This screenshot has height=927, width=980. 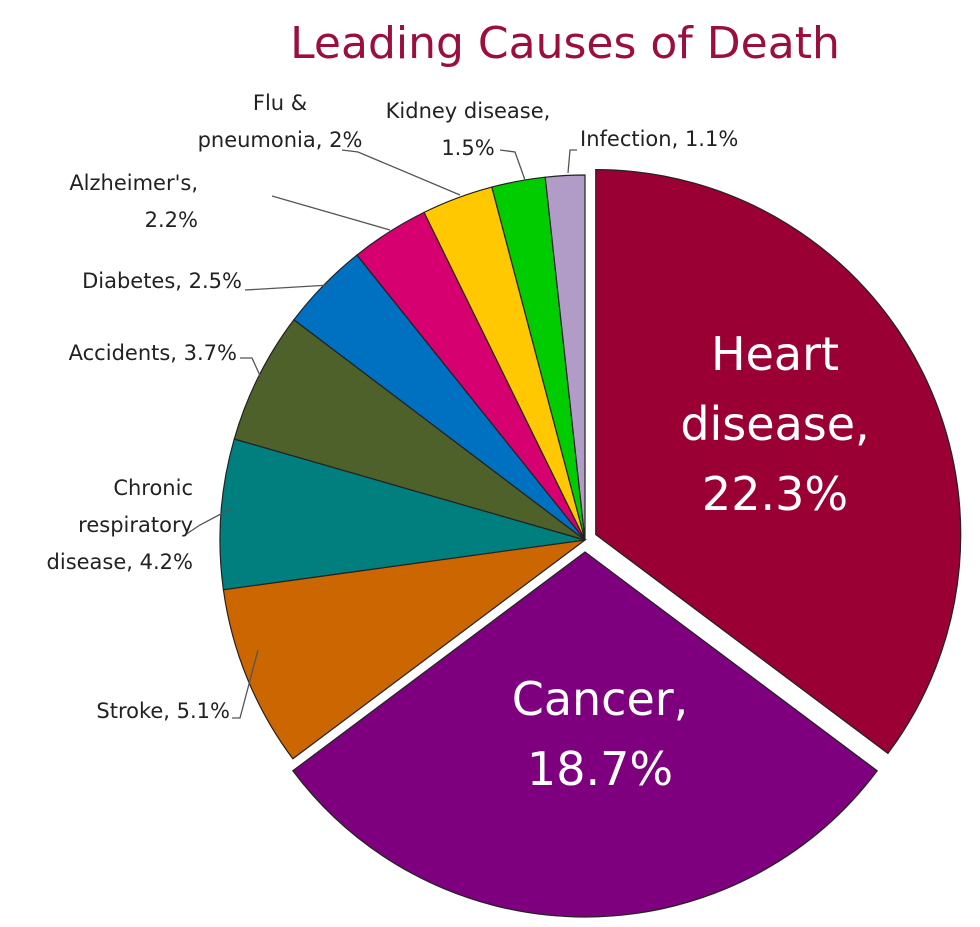 I want to click on slice-label: Chronic respiratory disease, 4.2%, so click(x=120, y=525).